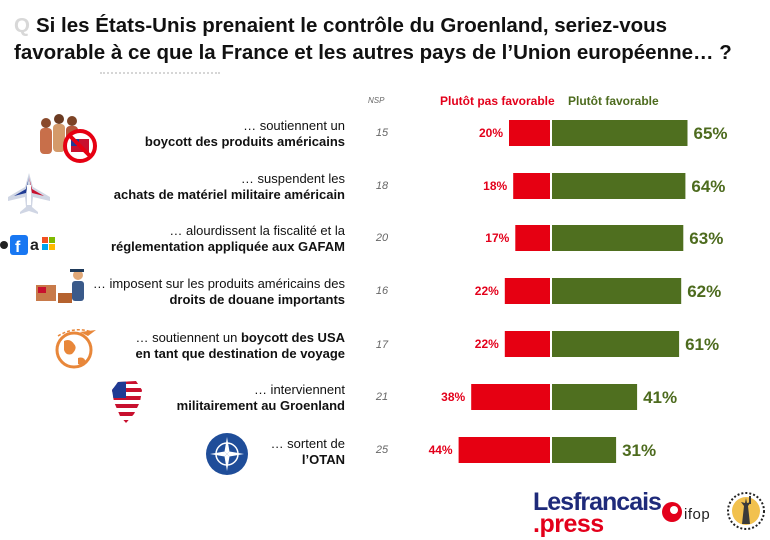 The height and width of the screenshot is (540, 770). What do you see at coordinates (27, 245) in the screenshot?
I see `gafam-logos-icon: f a` at bounding box center [27, 245].